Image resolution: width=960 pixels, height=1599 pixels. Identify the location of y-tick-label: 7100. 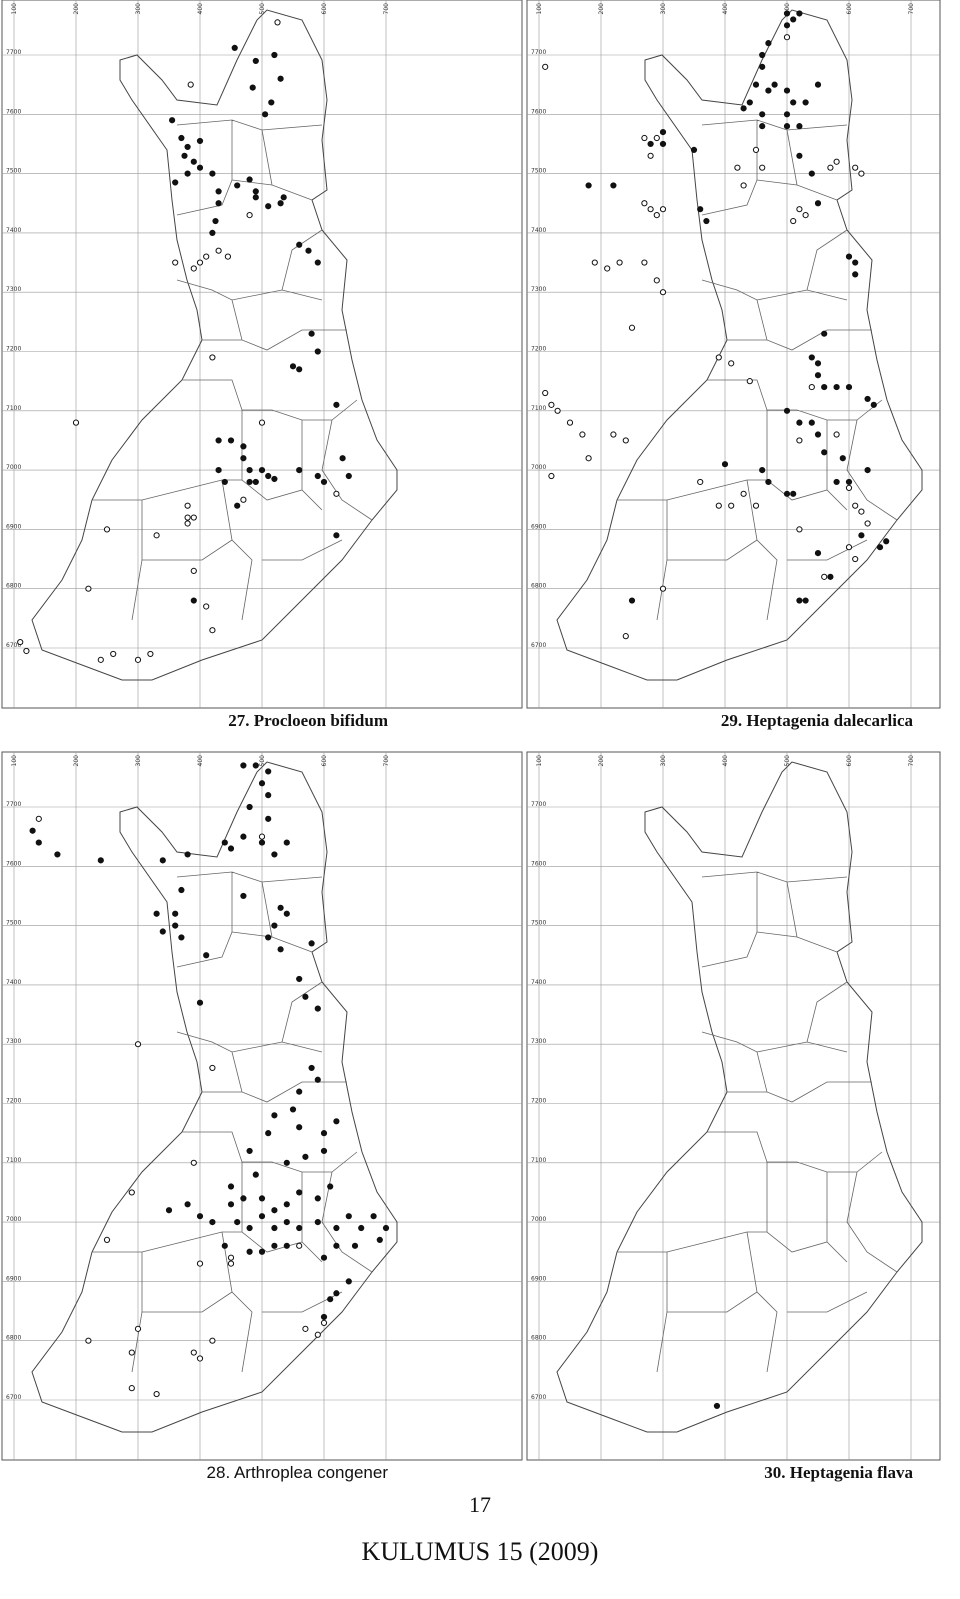
(538, 408).